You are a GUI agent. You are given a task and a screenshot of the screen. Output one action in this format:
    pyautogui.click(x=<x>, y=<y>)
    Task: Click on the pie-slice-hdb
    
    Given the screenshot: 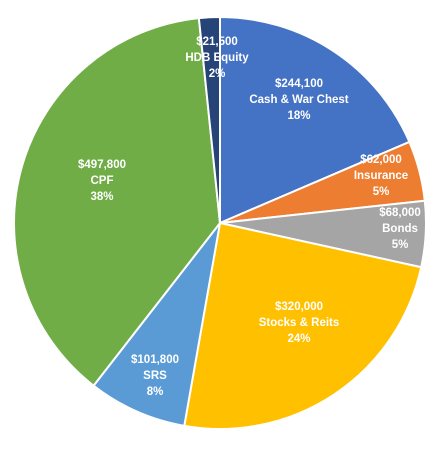 What is the action you would take?
    pyautogui.click(x=209, y=120)
    